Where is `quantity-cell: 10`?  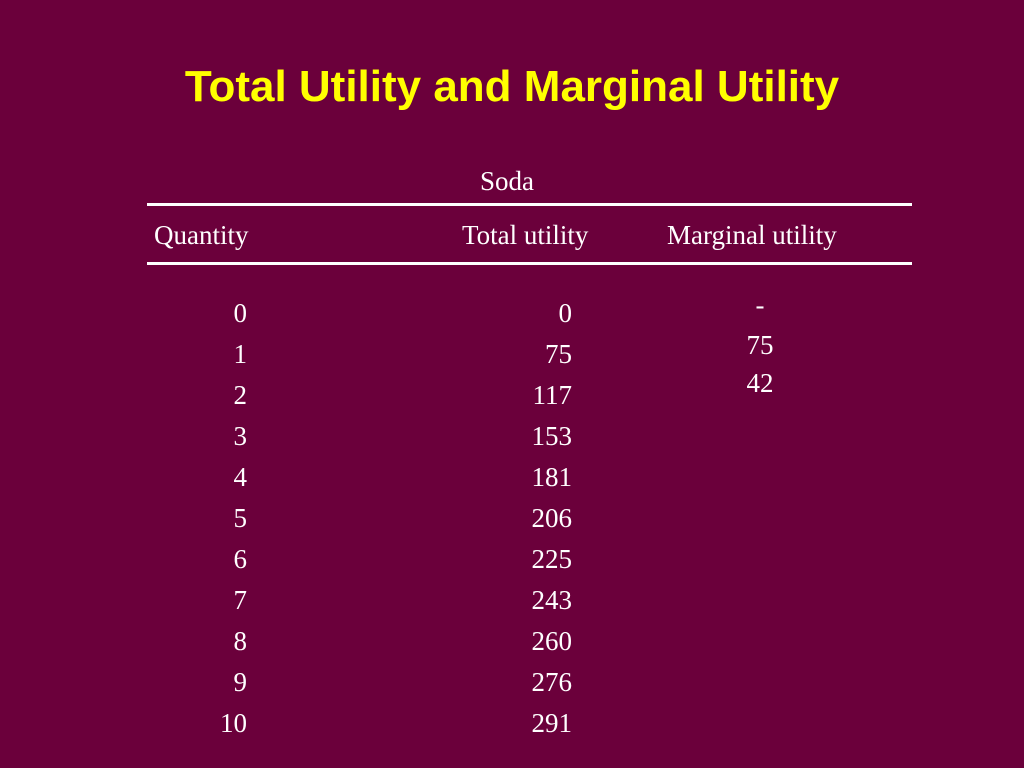
quantity-cell: 10 is located at coordinates (233, 723).